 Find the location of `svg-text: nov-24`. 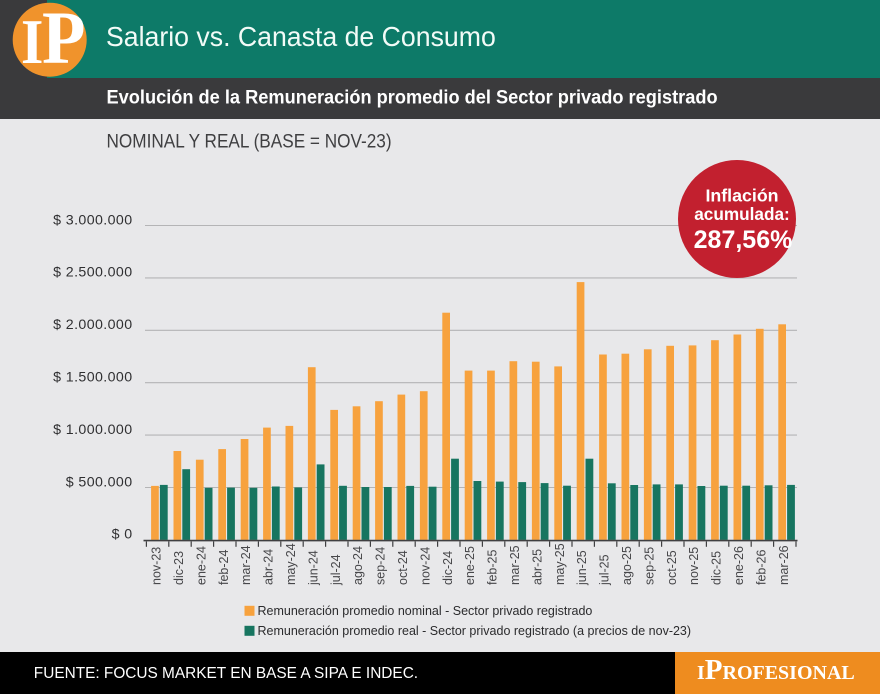

svg-text: nov-24 is located at coordinates (425, 566).